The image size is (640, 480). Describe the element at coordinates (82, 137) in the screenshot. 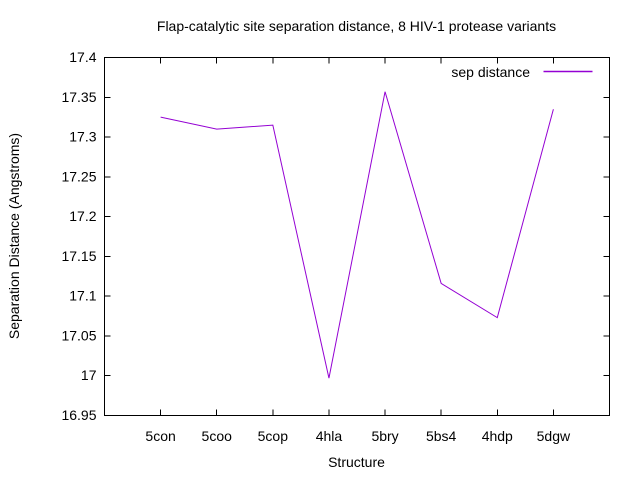

I see `y-tick-label: 17.3` at that location.